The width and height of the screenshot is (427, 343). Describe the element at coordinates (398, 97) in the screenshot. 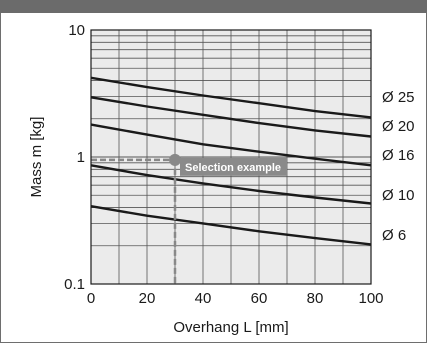

I see `series-label: Ø 25` at that location.